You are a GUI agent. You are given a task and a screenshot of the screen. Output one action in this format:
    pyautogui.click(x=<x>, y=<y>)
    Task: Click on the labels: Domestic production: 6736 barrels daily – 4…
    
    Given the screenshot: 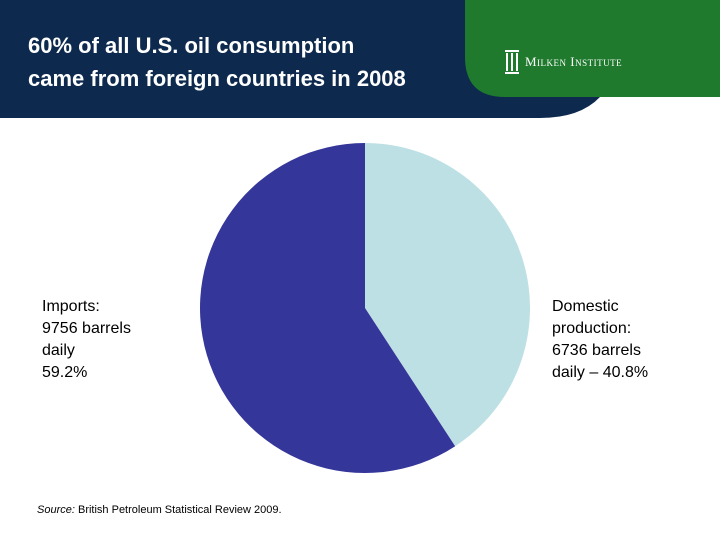 What is the action you would take?
    pyautogui.click(x=345, y=339)
    